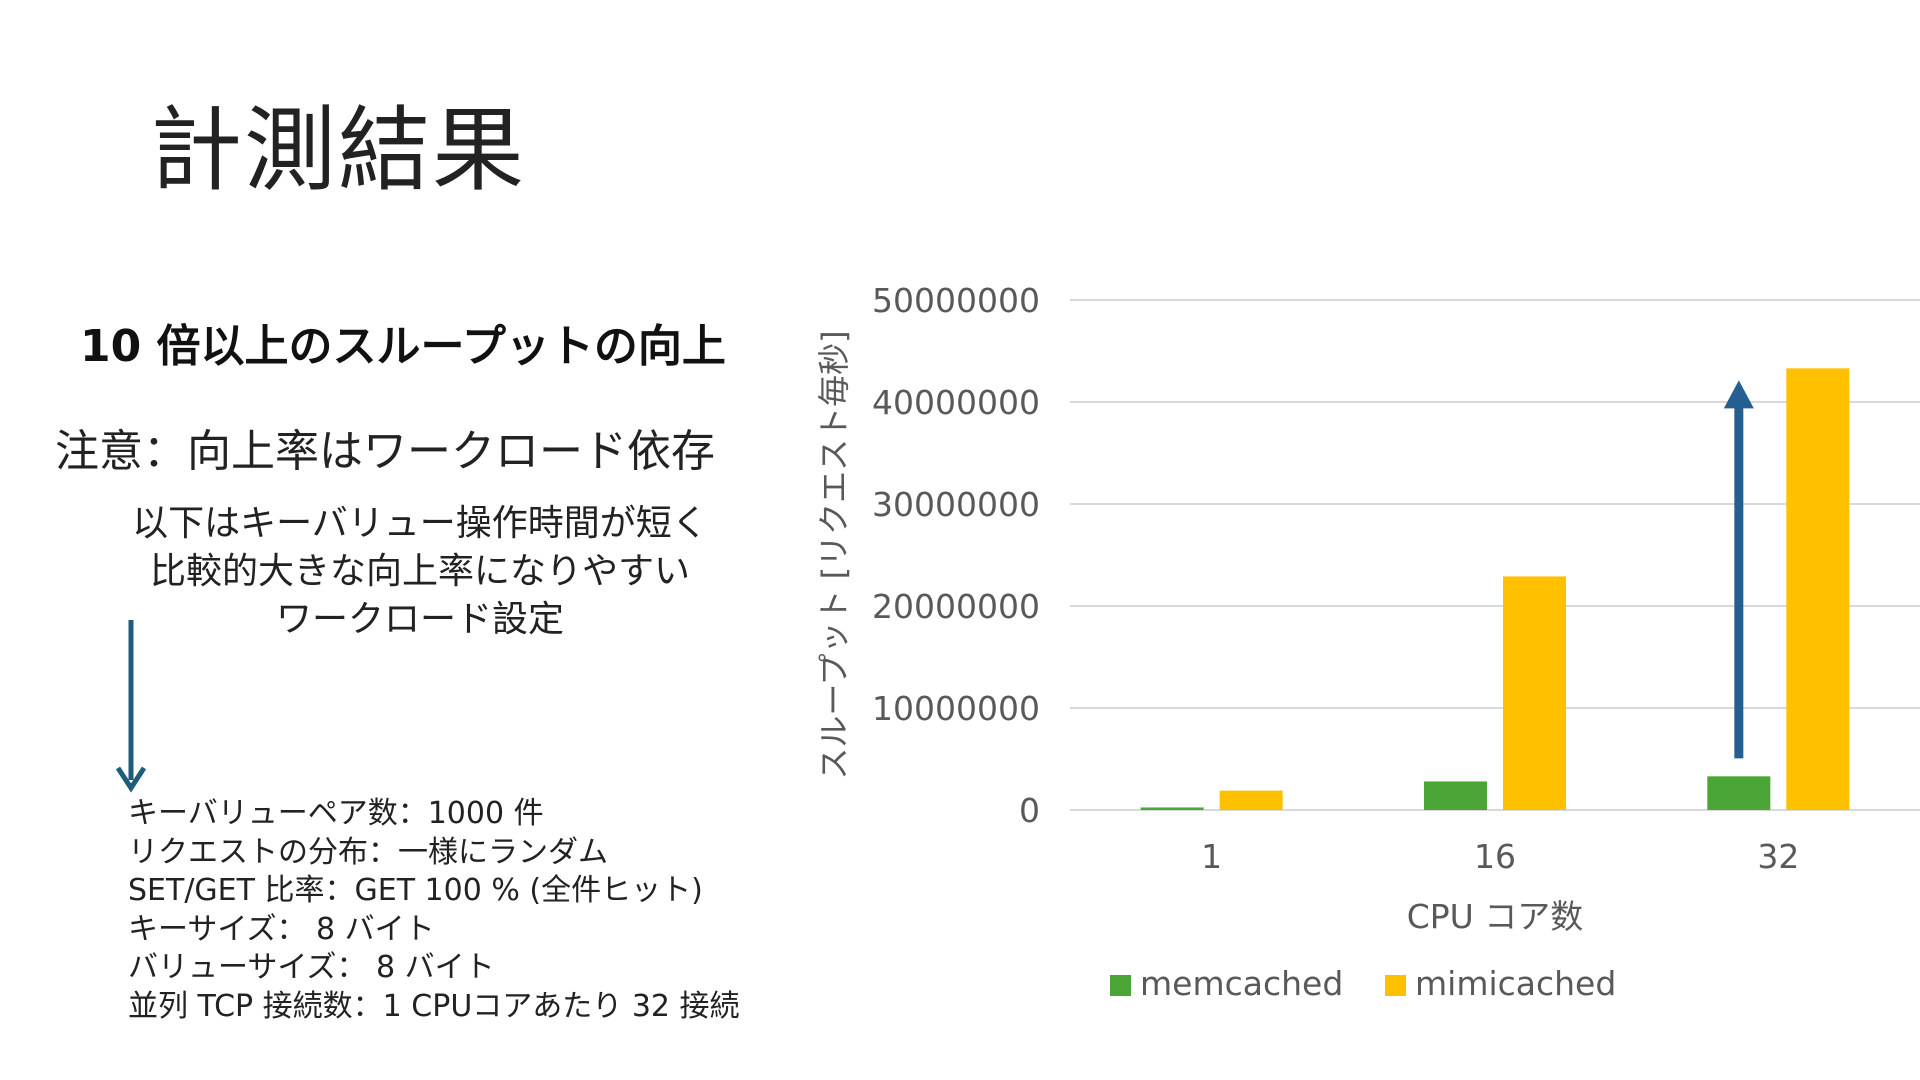  What do you see at coordinates (419, 619) in the screenshot?
I see `description-line: ワークロード設定` at bounding box center [419, 619].